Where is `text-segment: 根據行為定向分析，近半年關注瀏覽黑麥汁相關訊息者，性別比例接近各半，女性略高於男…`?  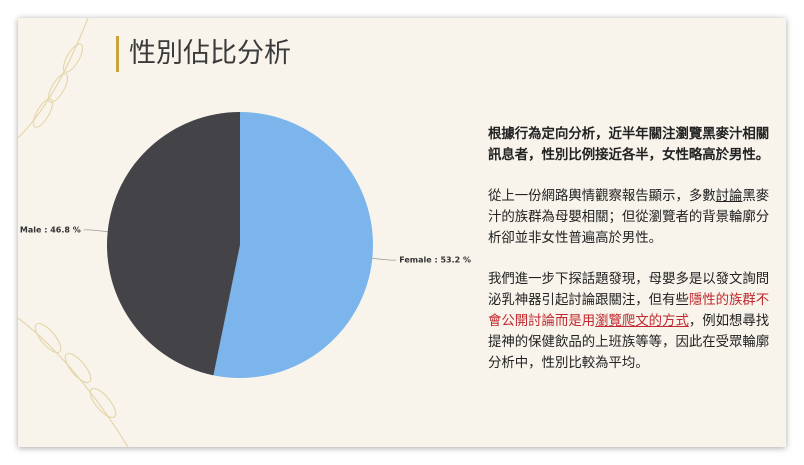 text-segment: 根據行為定向分析，近半年關注瀏覽黑麥汁相關訊息者，性別比例接近各半，女性略高於男… is located at coordinates (629, 145).